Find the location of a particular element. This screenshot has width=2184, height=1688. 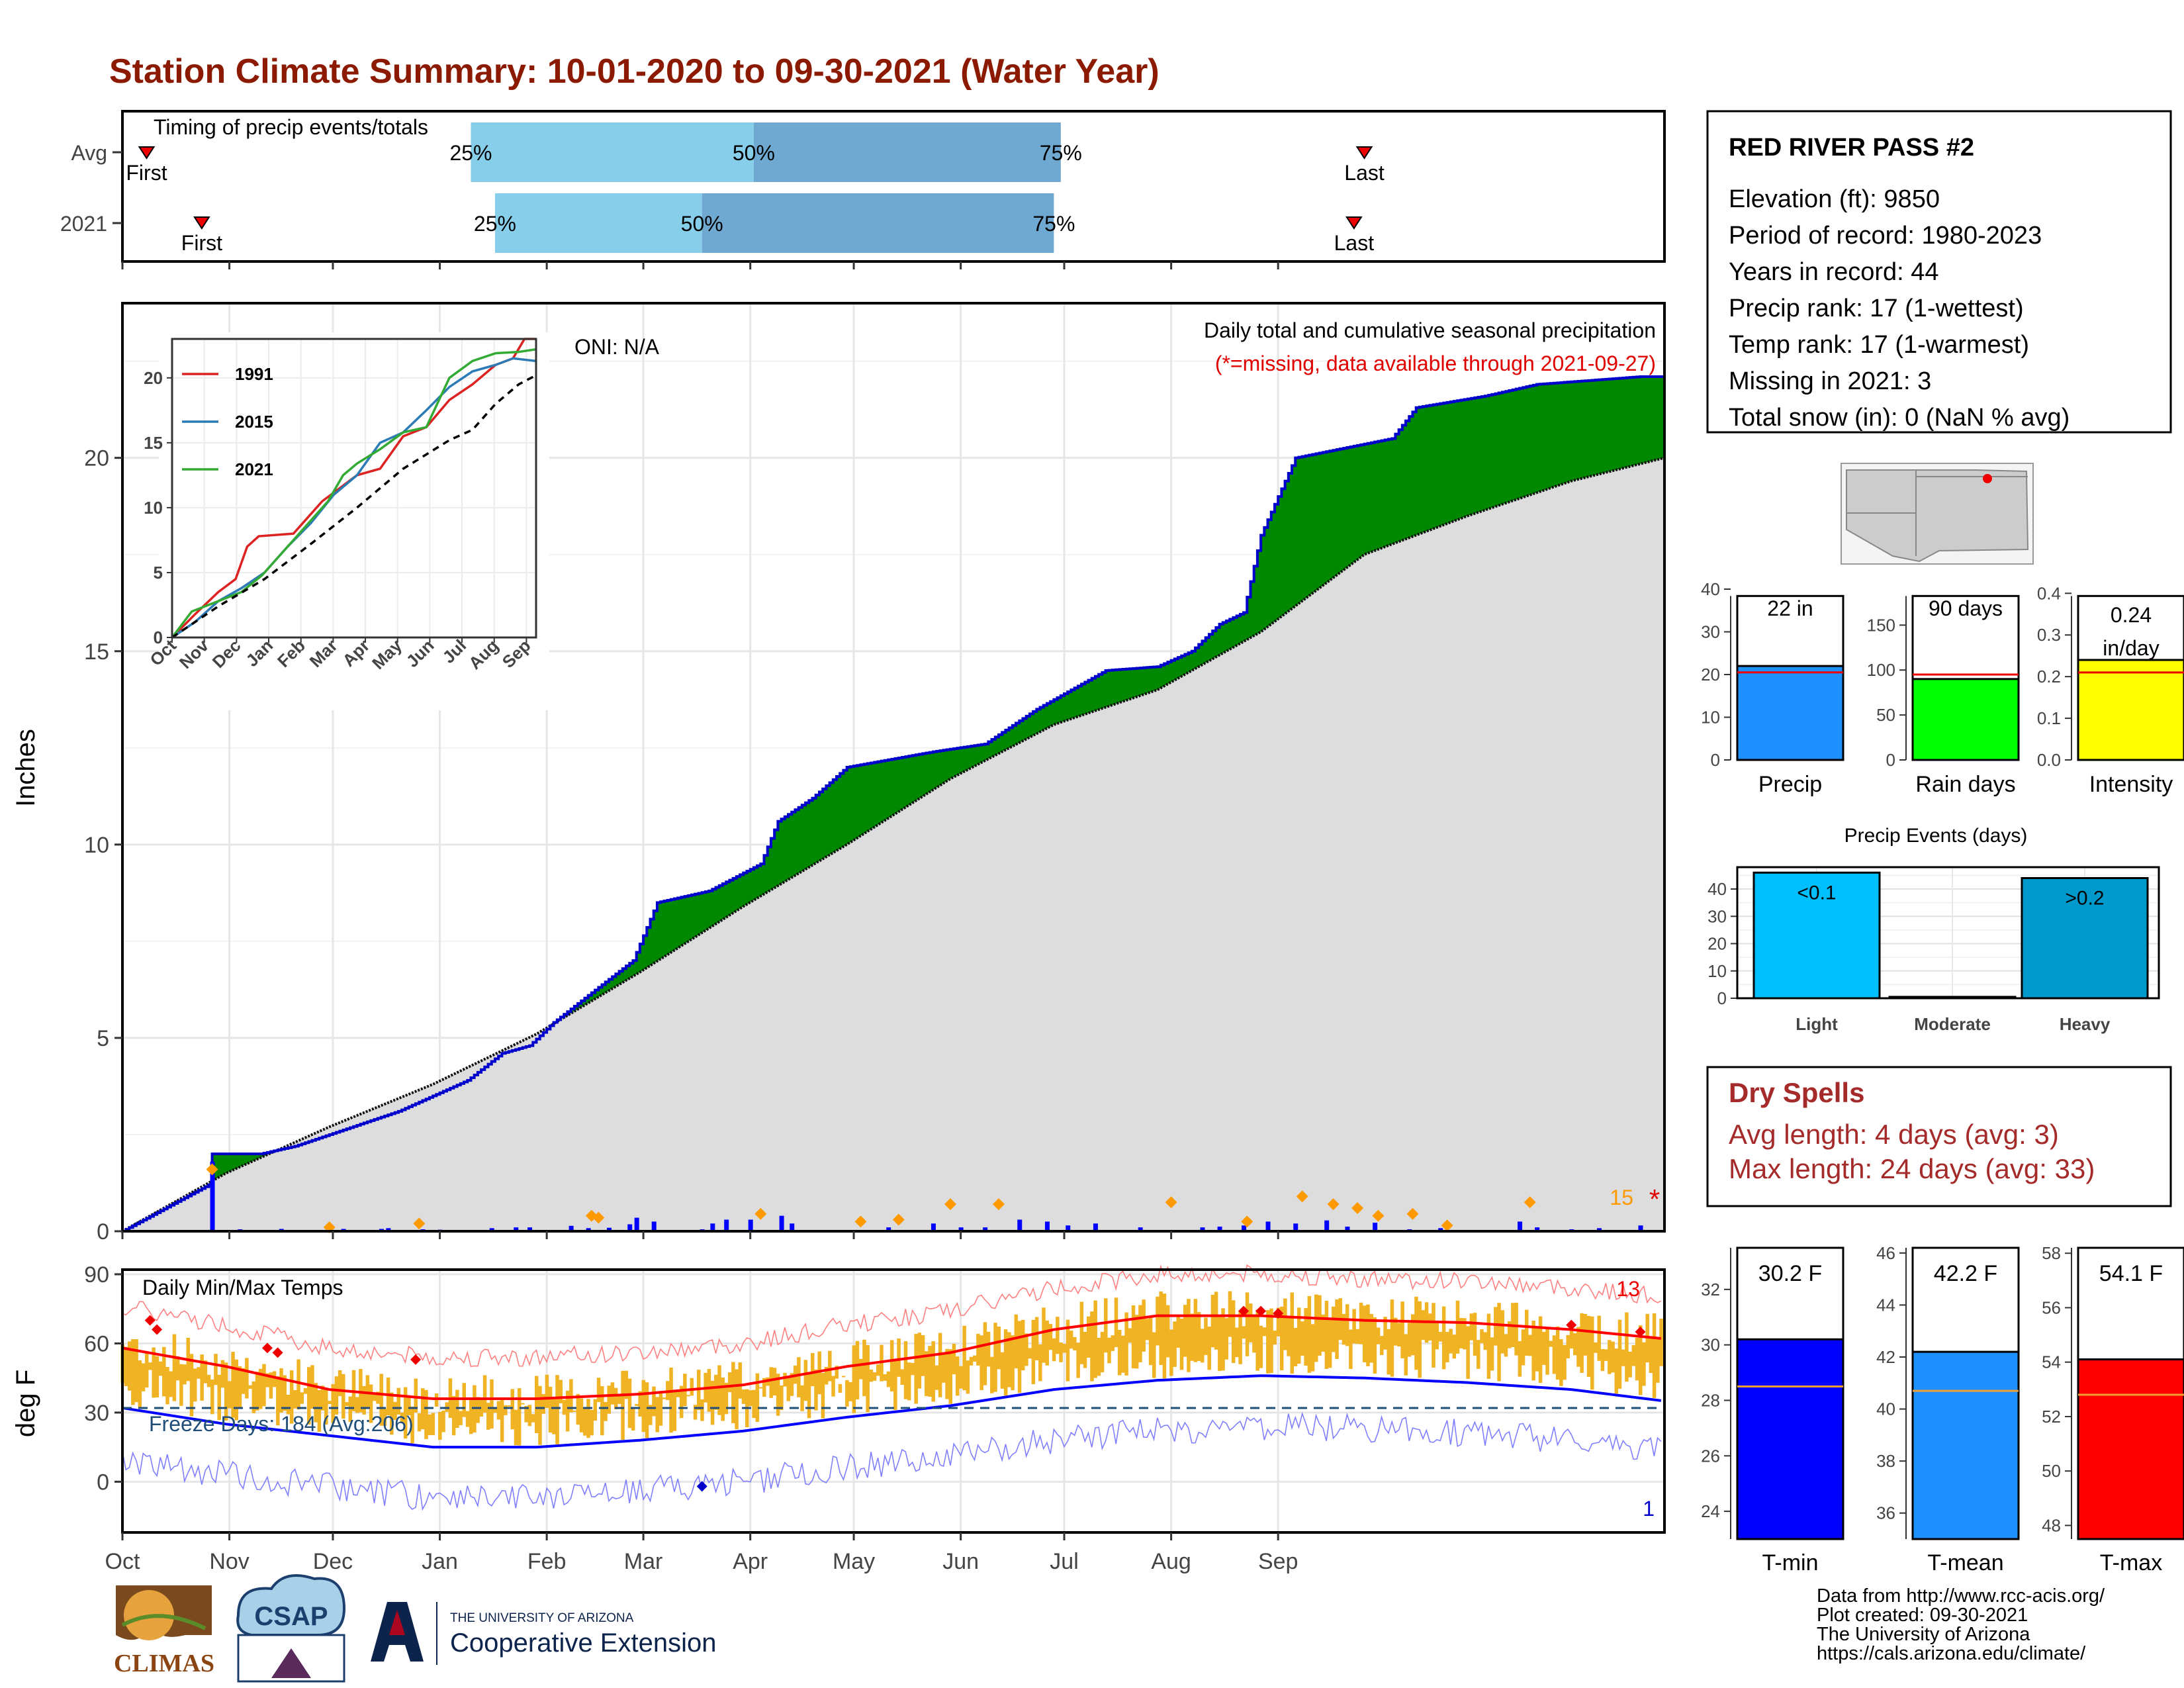

timing-marker-label: First is located at coordinates (146, 173).